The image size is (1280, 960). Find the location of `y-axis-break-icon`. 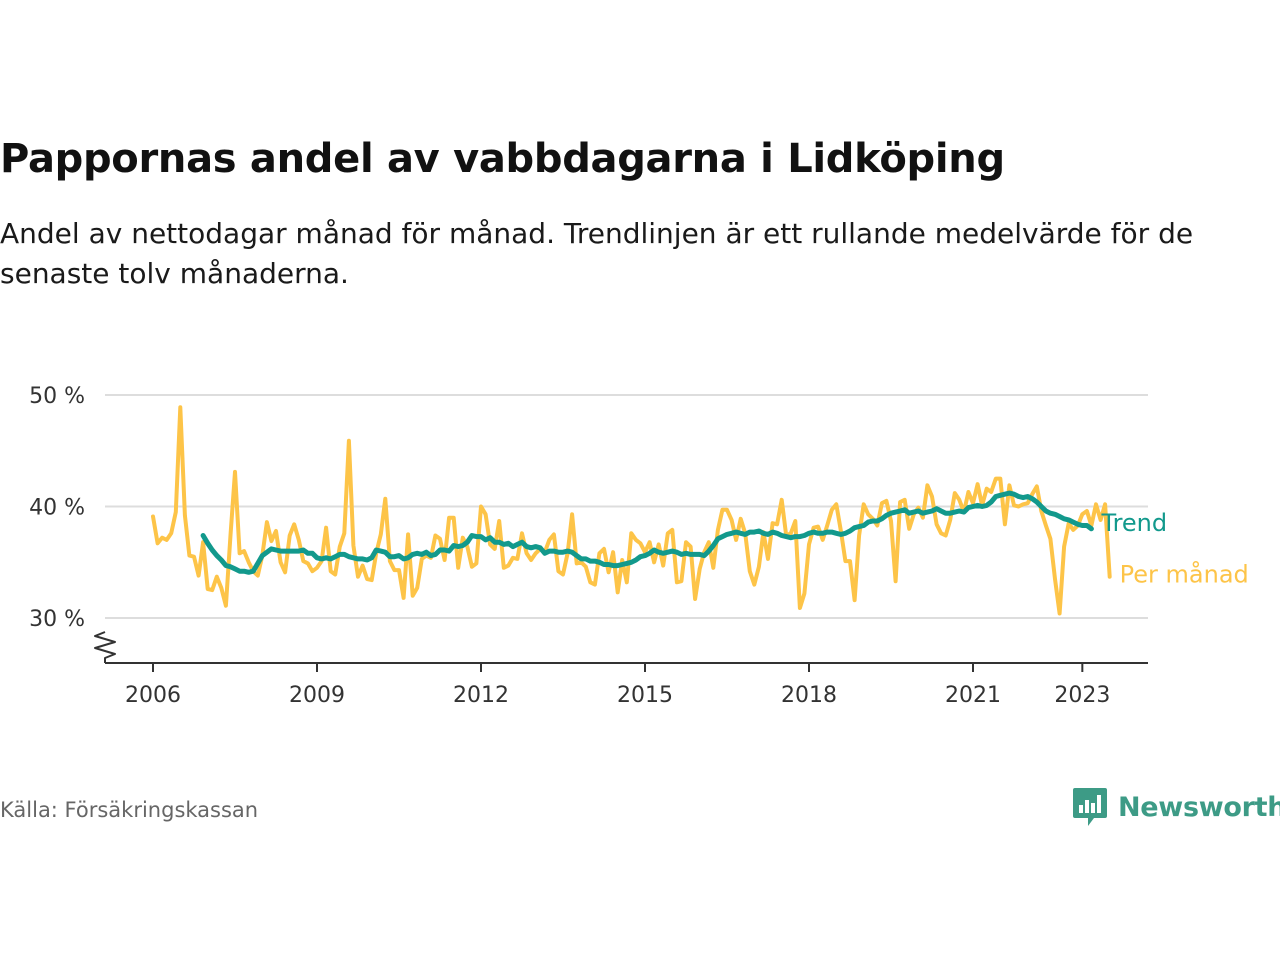

y-axis-break-icon is located at coordinates (105, 647).